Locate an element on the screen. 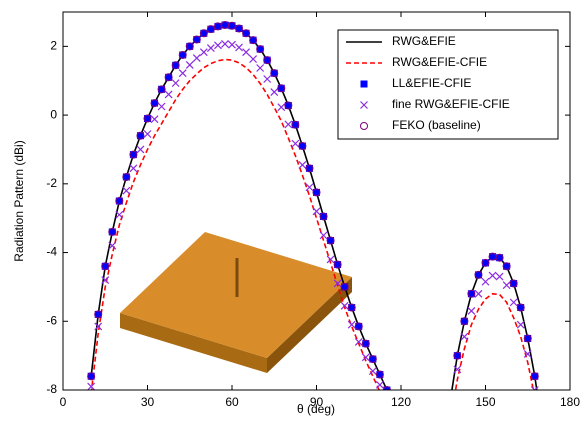  x-tick-label: 150 is located at coordinates (485, 402).